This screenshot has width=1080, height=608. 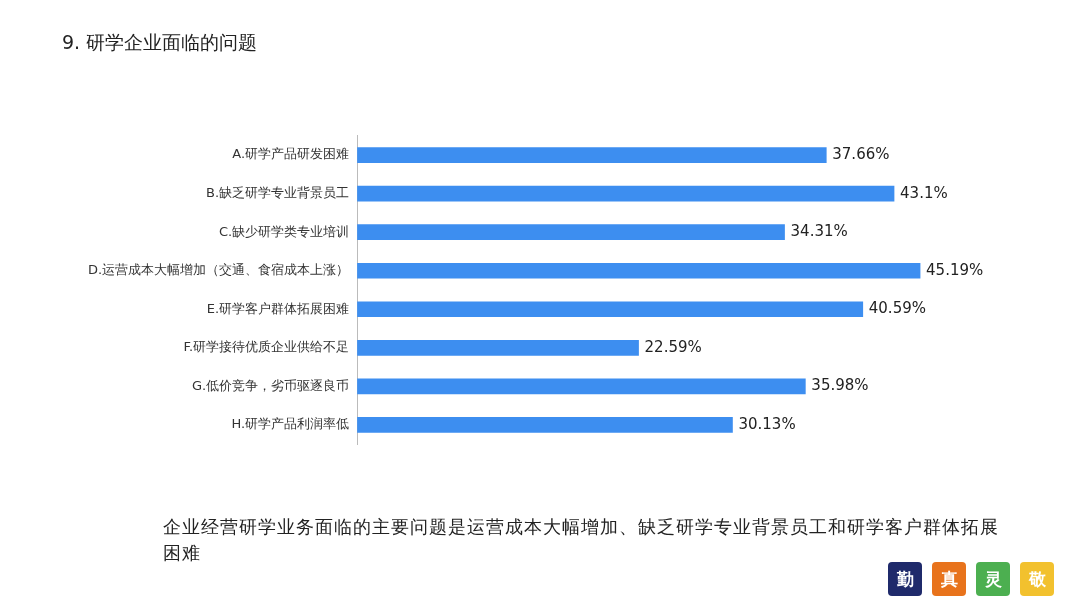 What do you see at coordinates (673, 346) in the screenshot?
I see `data-label: 22.59%` at bounding box center [673, 346].